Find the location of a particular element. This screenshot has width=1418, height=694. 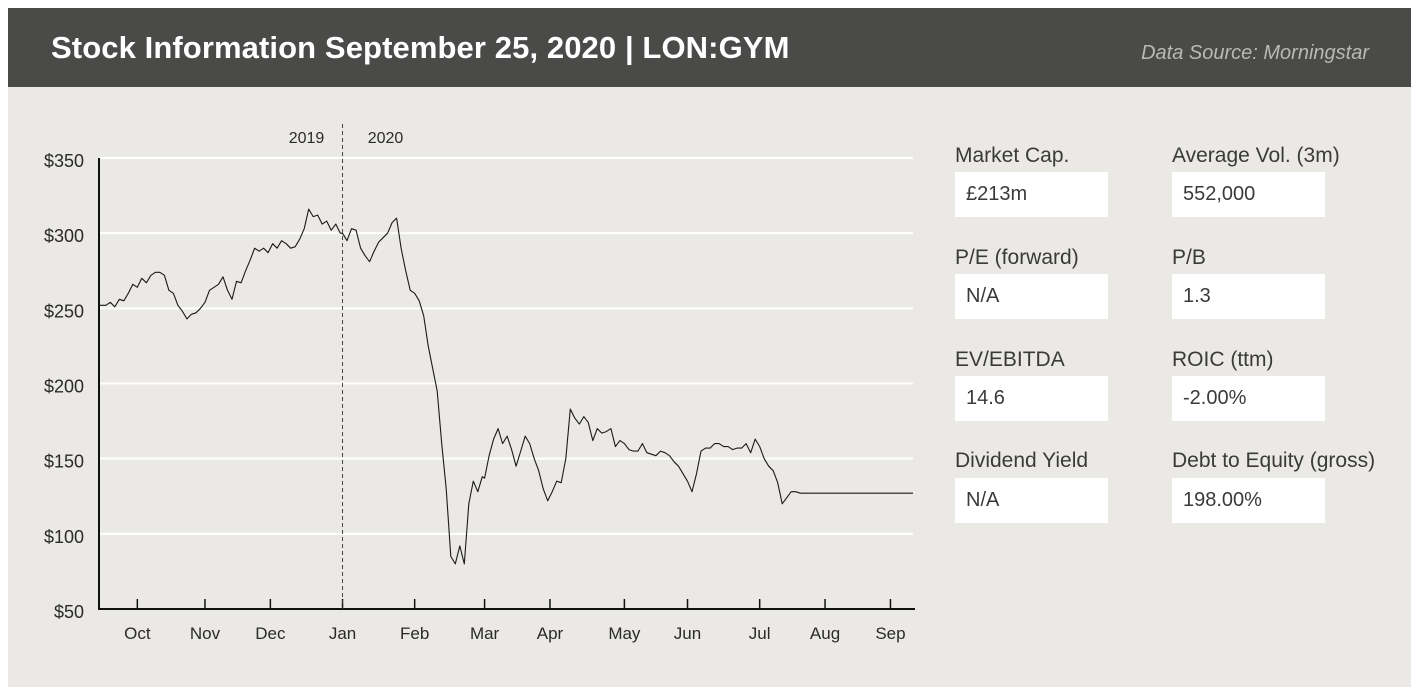

metric-value-roic: -2.00% is located at coordinates (1248, 398).